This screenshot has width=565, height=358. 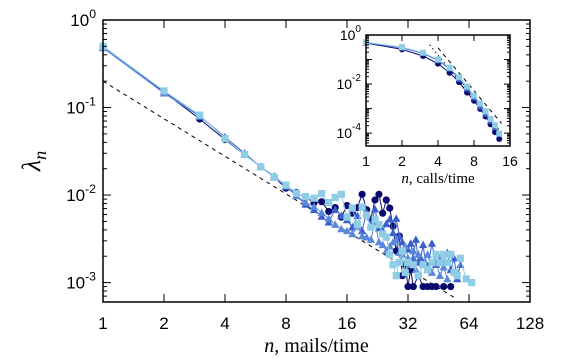 I want to click on main-ytick-label: 10⁰, so click(x=83, y=18).